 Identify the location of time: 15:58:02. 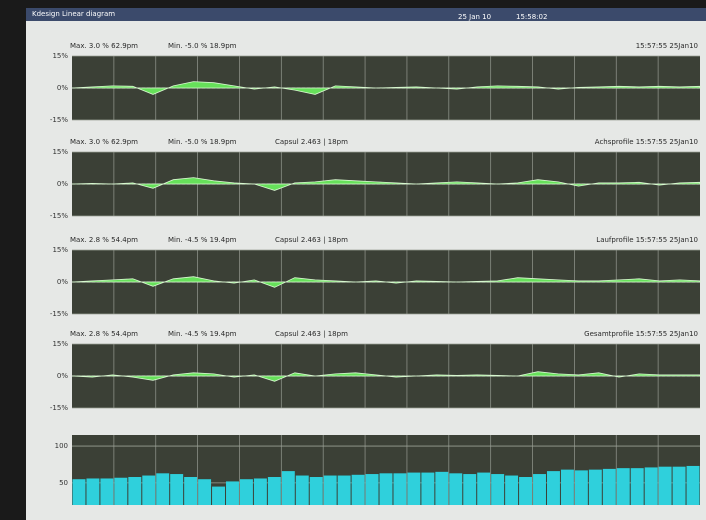
(531, 17).